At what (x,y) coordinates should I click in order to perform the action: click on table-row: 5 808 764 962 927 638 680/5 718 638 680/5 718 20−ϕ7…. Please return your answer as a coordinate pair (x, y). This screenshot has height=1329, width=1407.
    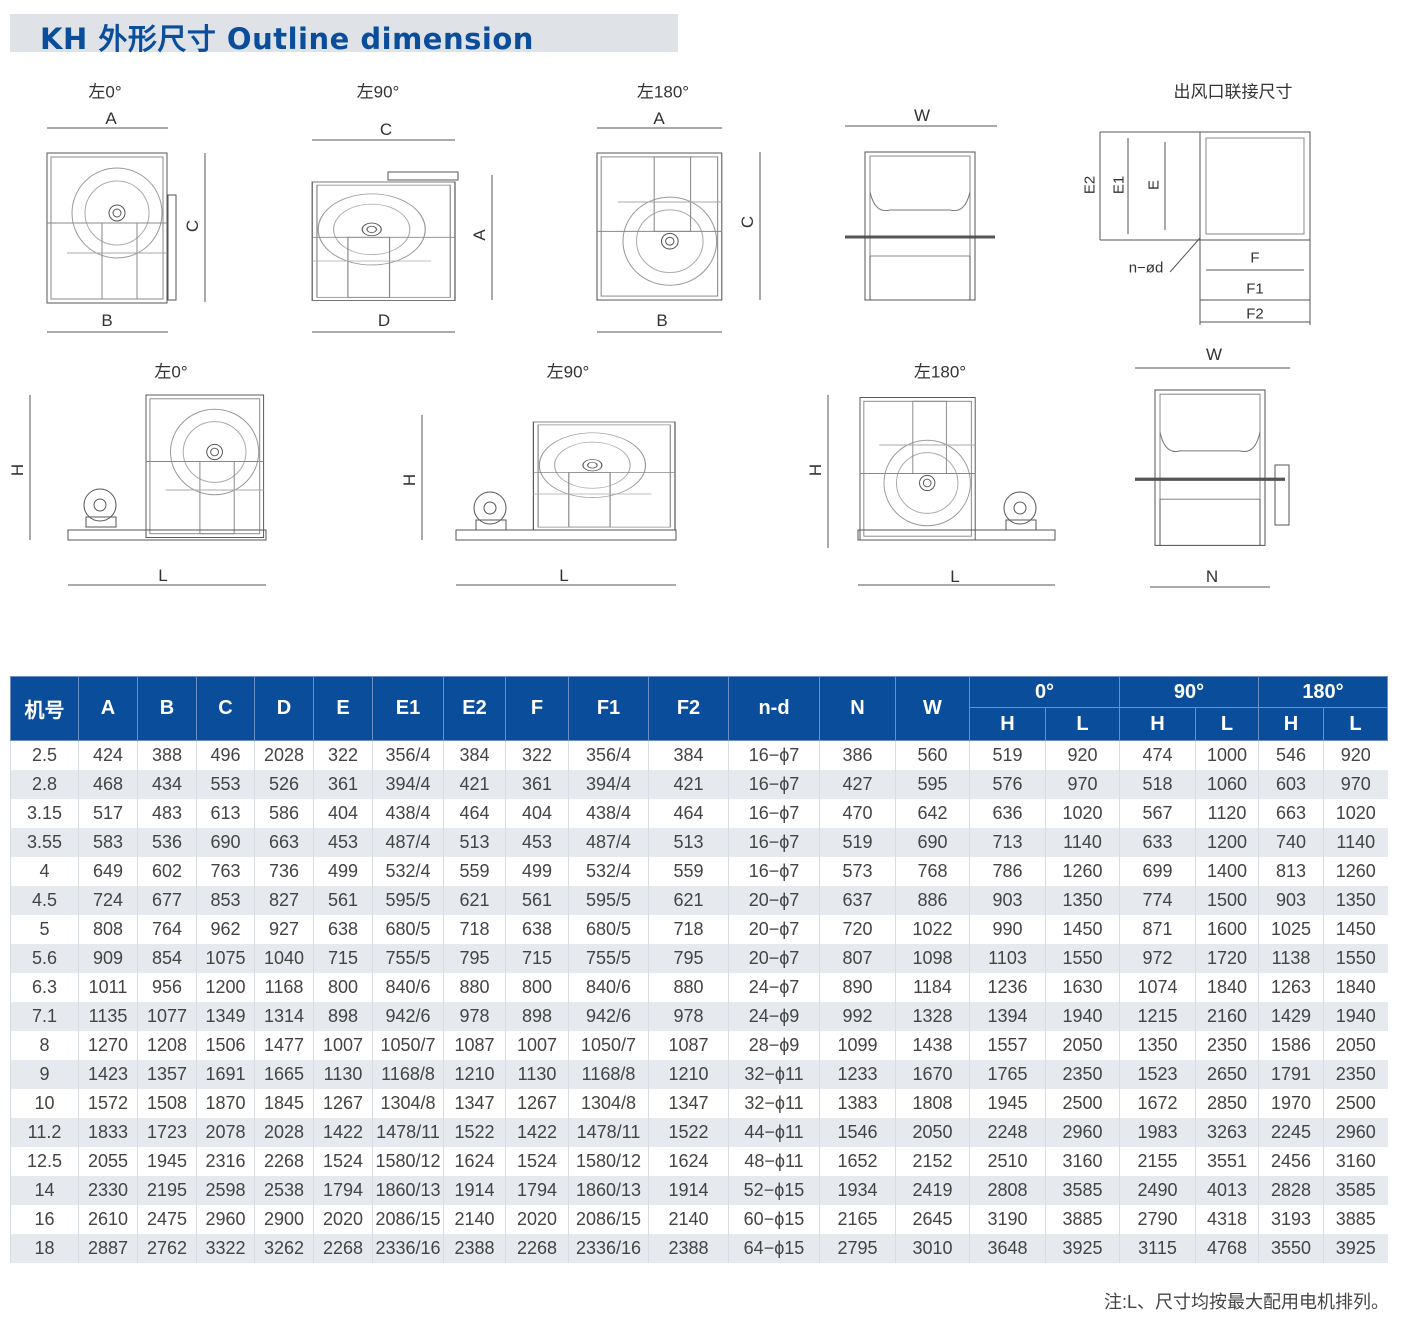
    Looking at the image, I should click on (699, 929).